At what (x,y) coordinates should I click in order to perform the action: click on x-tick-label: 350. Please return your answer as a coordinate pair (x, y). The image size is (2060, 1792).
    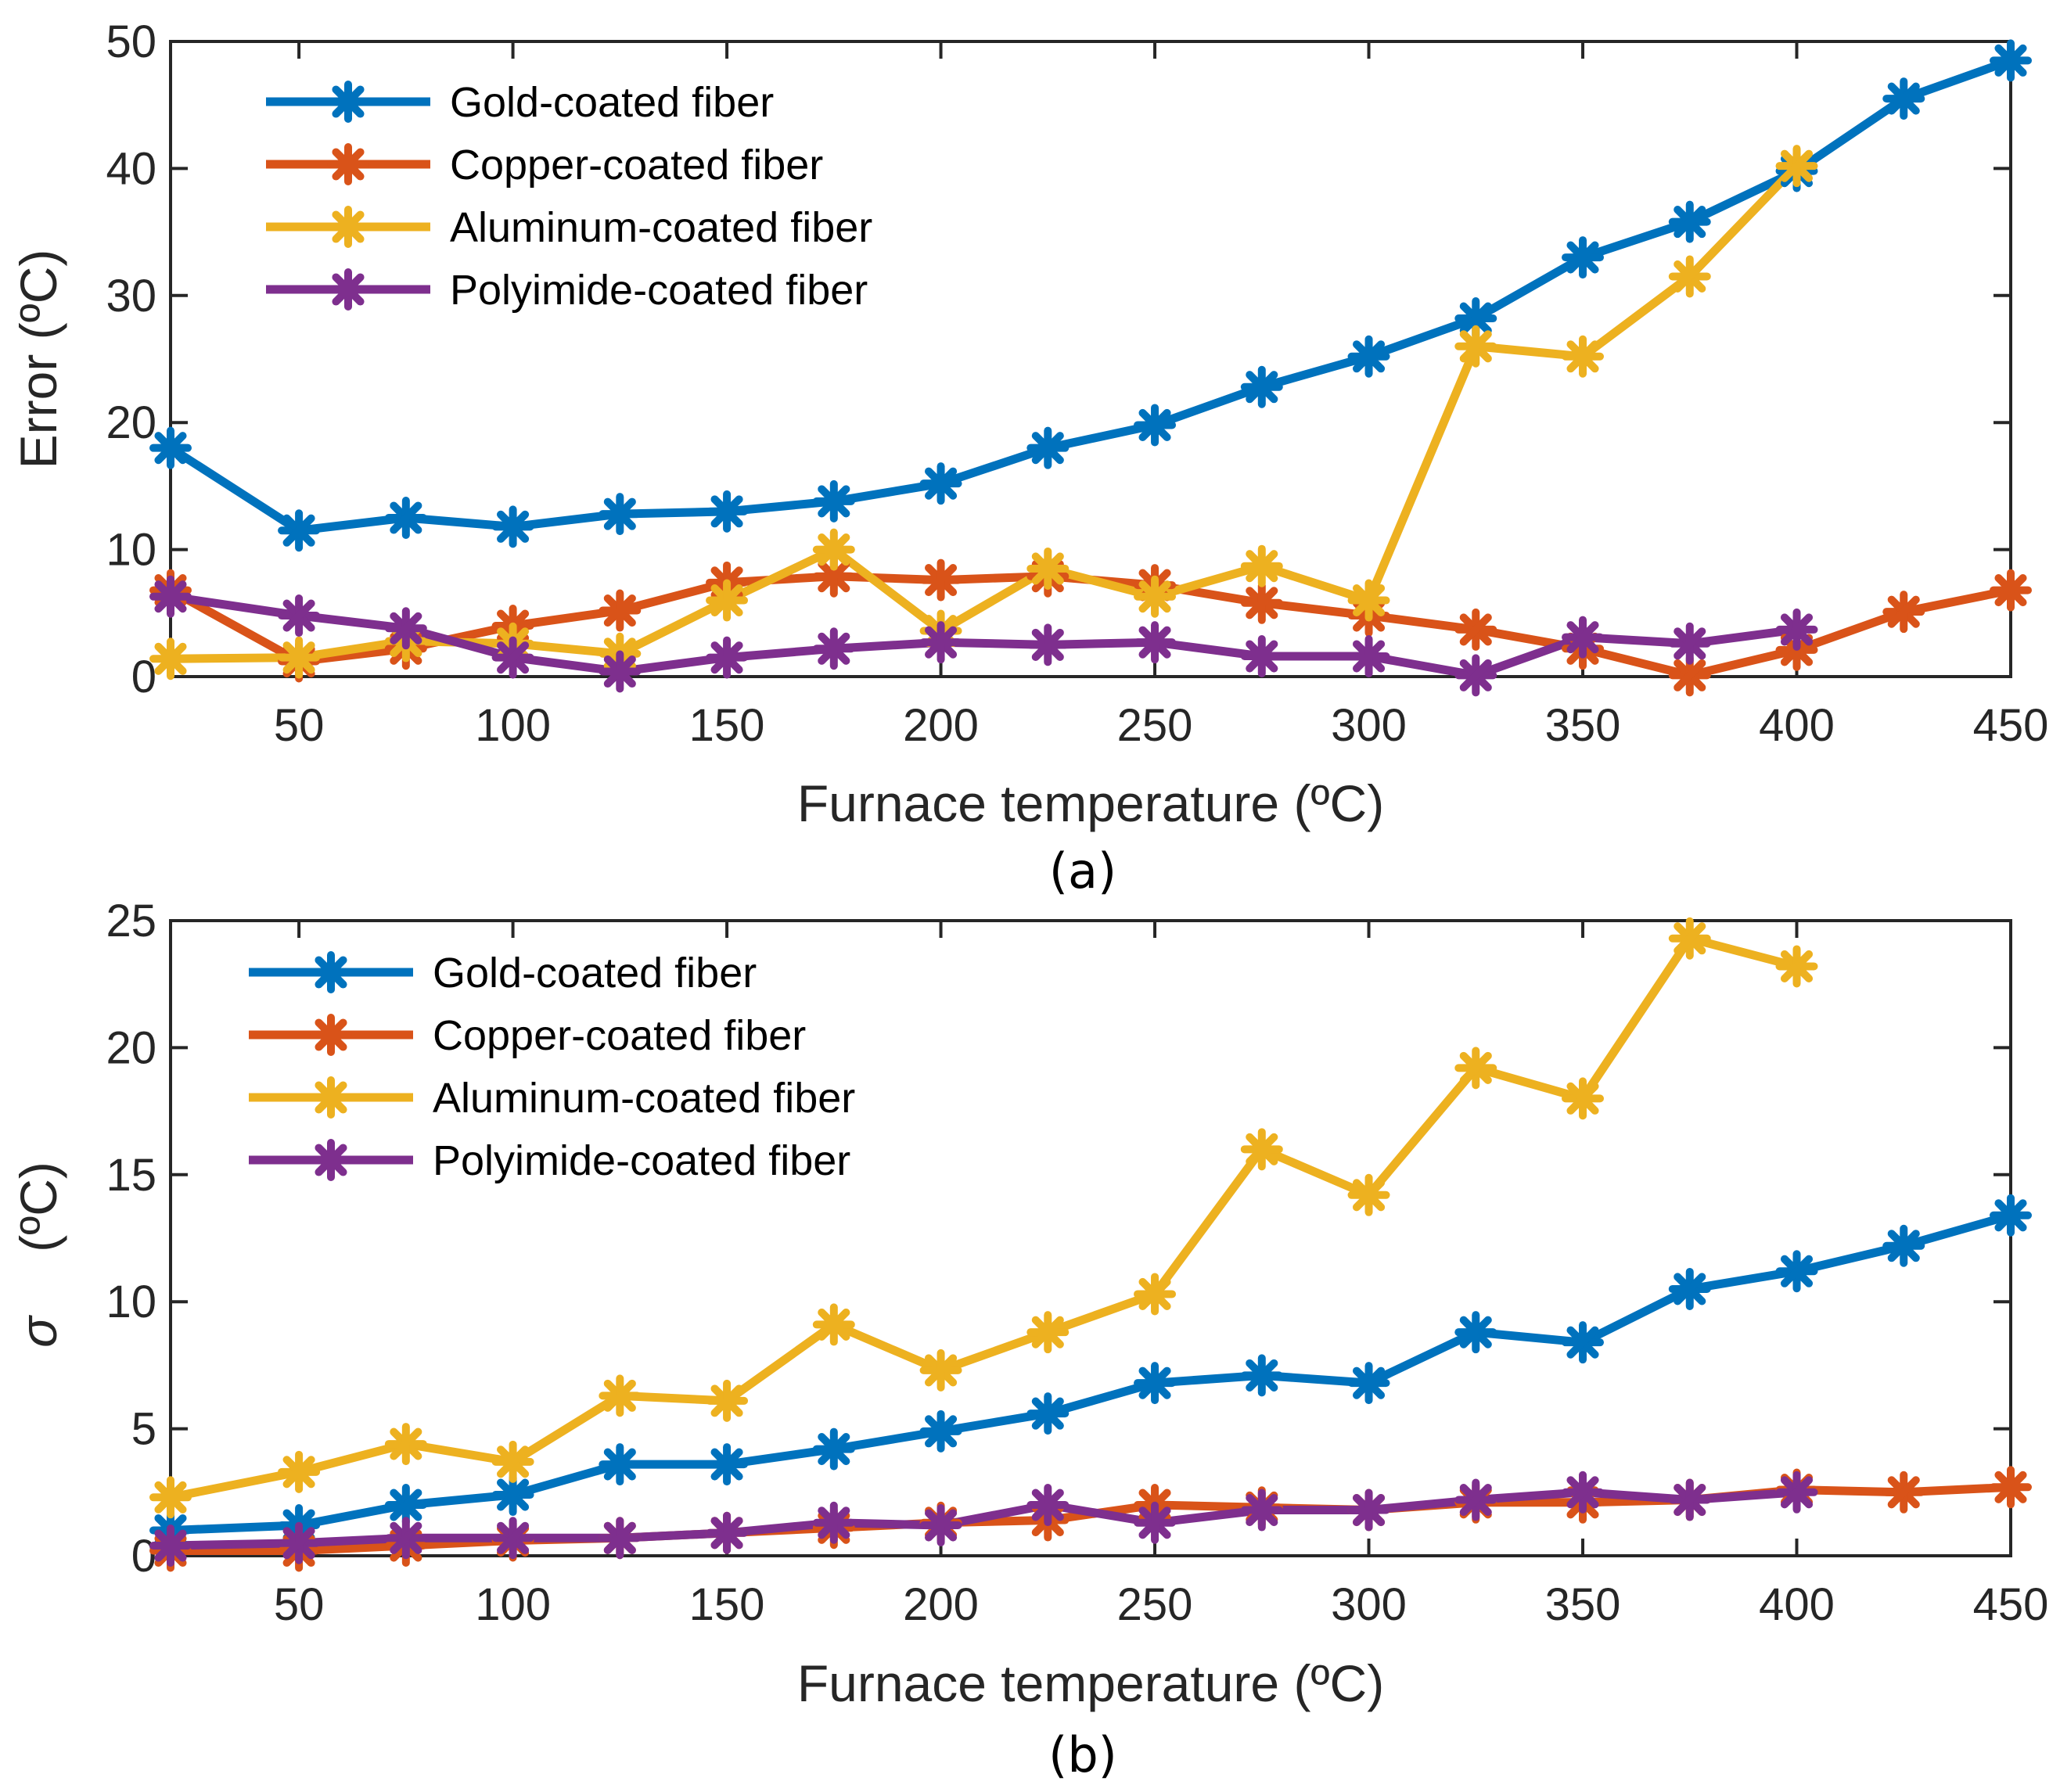
    Looking at the image, I should click on (1583, 1604).